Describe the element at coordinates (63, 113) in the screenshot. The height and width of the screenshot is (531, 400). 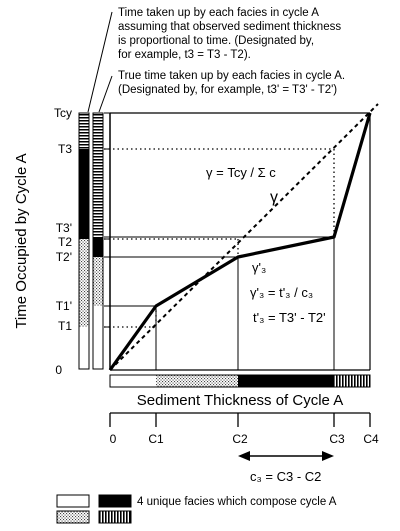
I see `y-label-Tcy: Tcy` at that location.